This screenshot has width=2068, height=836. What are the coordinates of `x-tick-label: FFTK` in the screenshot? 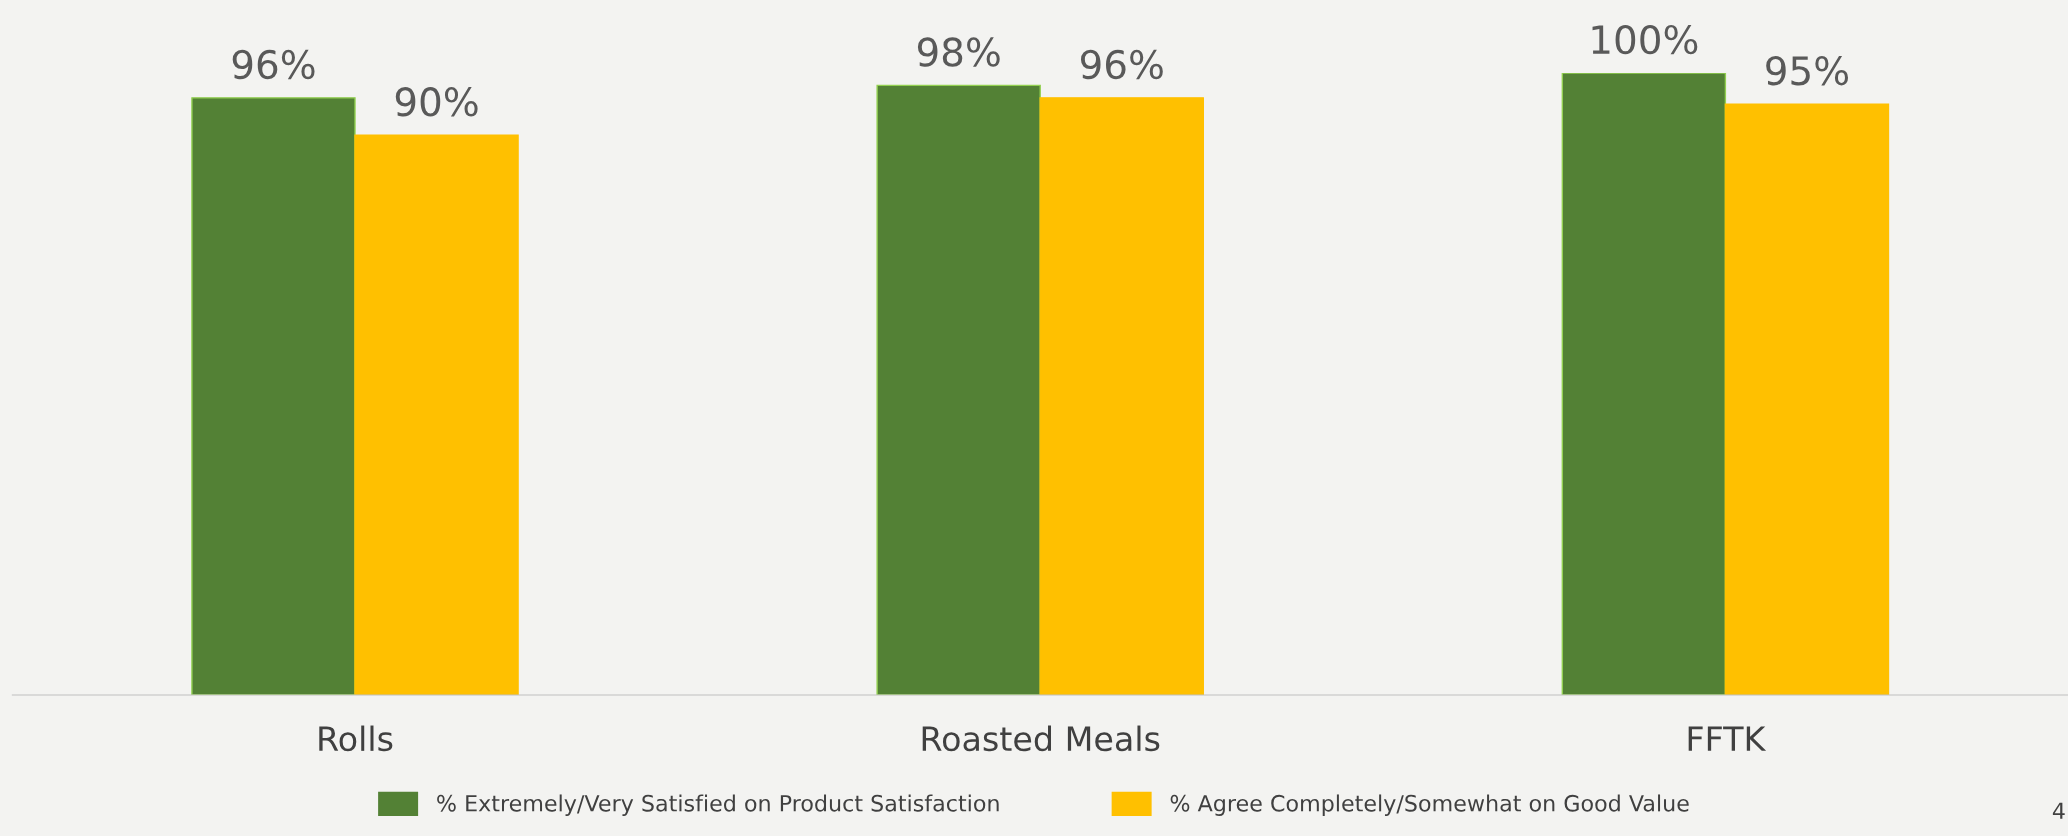 It's located at (1727, 738).